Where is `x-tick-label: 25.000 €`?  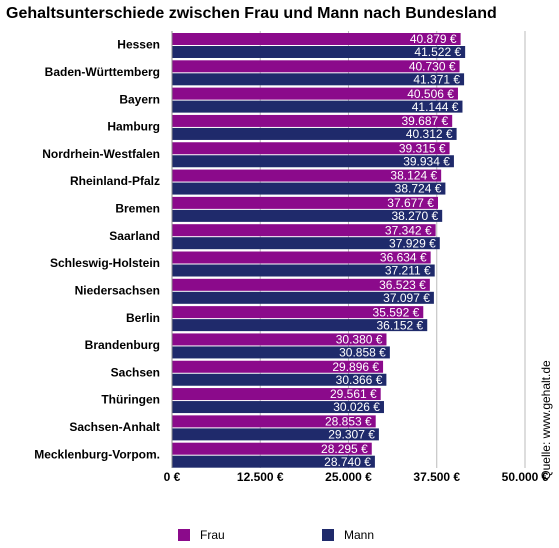 x-tick-label: 25.000 € is located at coordinates (348, 477).